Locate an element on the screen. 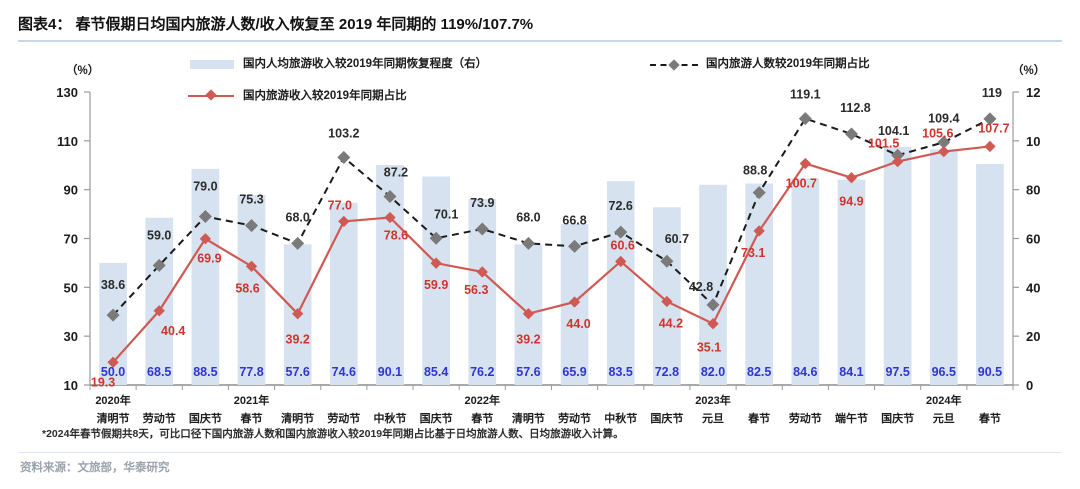 This screenshot has height=489, width=1080. bar-value-label: 74.6 is located at coordinates (344, 372).